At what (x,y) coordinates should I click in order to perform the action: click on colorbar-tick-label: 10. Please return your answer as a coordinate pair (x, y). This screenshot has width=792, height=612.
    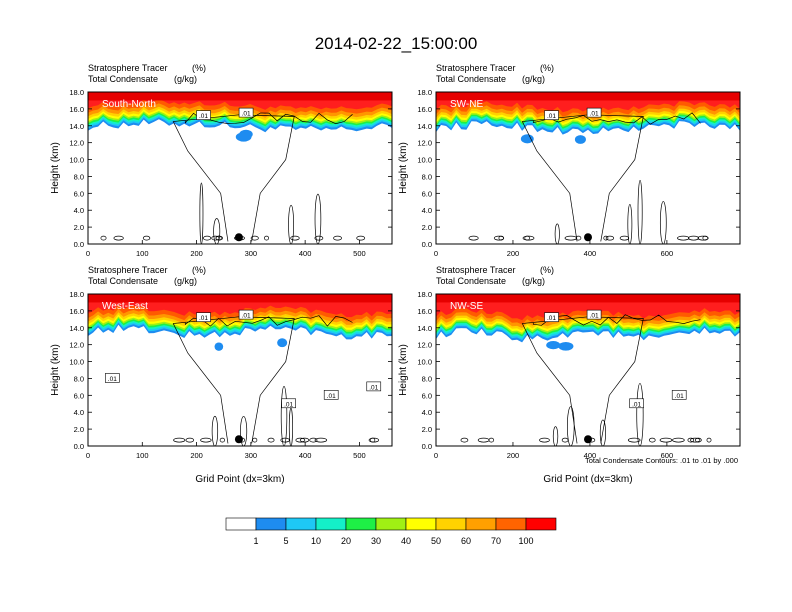
    Looking at the image, I should click on (316, 541).